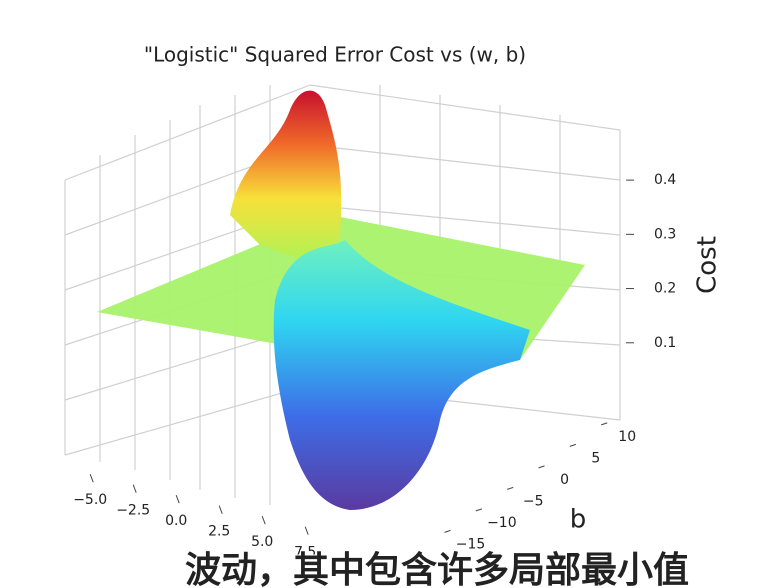 The width and height of the screenshot is (769, 588). I want to click on caption: 波动，其中包含许多局部最小值, so click(437, 569).